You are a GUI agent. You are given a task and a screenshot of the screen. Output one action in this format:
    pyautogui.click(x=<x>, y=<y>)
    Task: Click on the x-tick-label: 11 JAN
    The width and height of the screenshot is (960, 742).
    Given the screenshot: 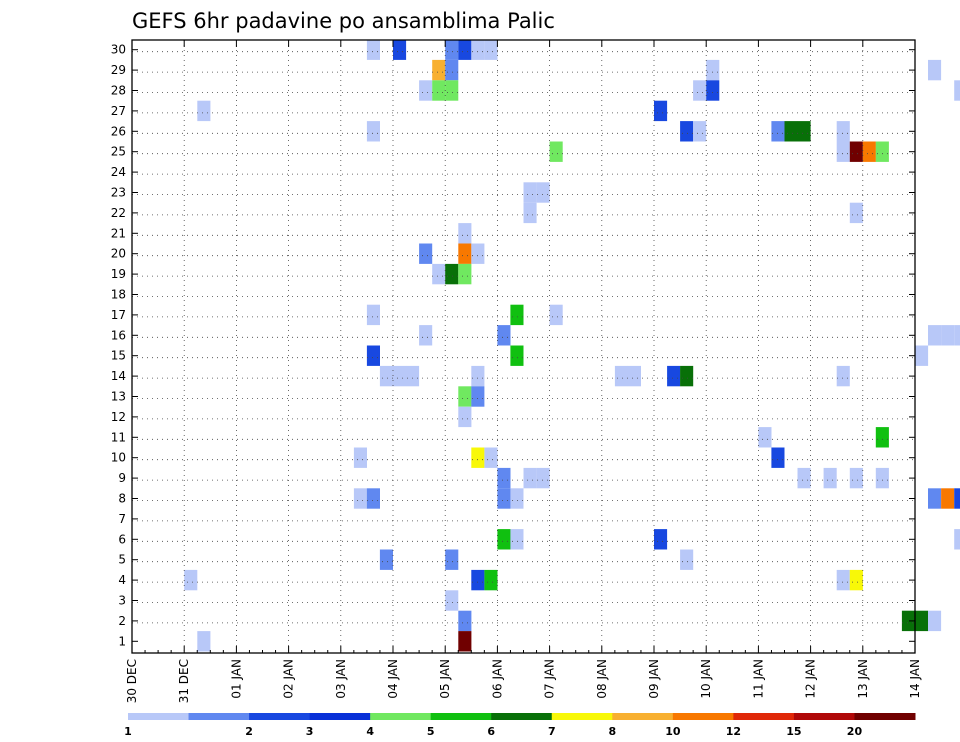 What is the action you would take?
    pyautogui.click(x=758, y=679)
    